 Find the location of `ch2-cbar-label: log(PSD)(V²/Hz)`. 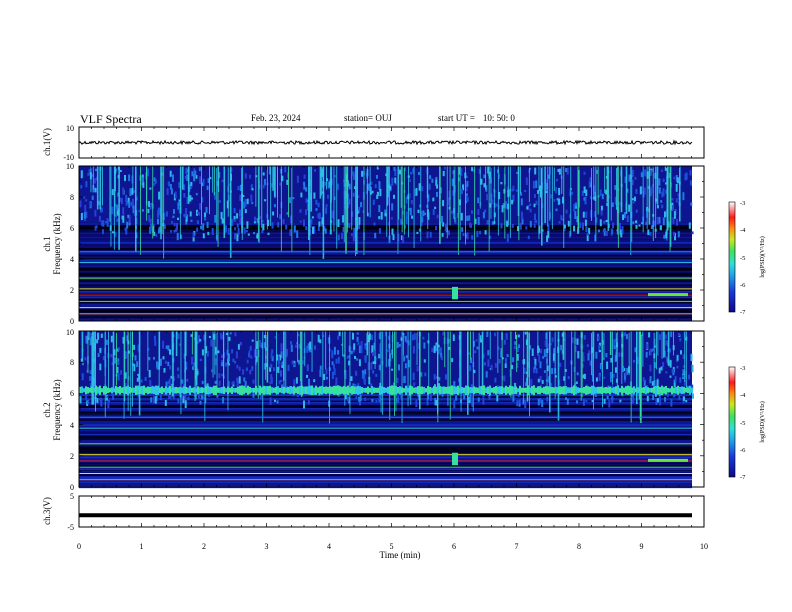

ch2-cbar-label: log(PSD)(V²/Hz) is located at coordinates (762, 421).